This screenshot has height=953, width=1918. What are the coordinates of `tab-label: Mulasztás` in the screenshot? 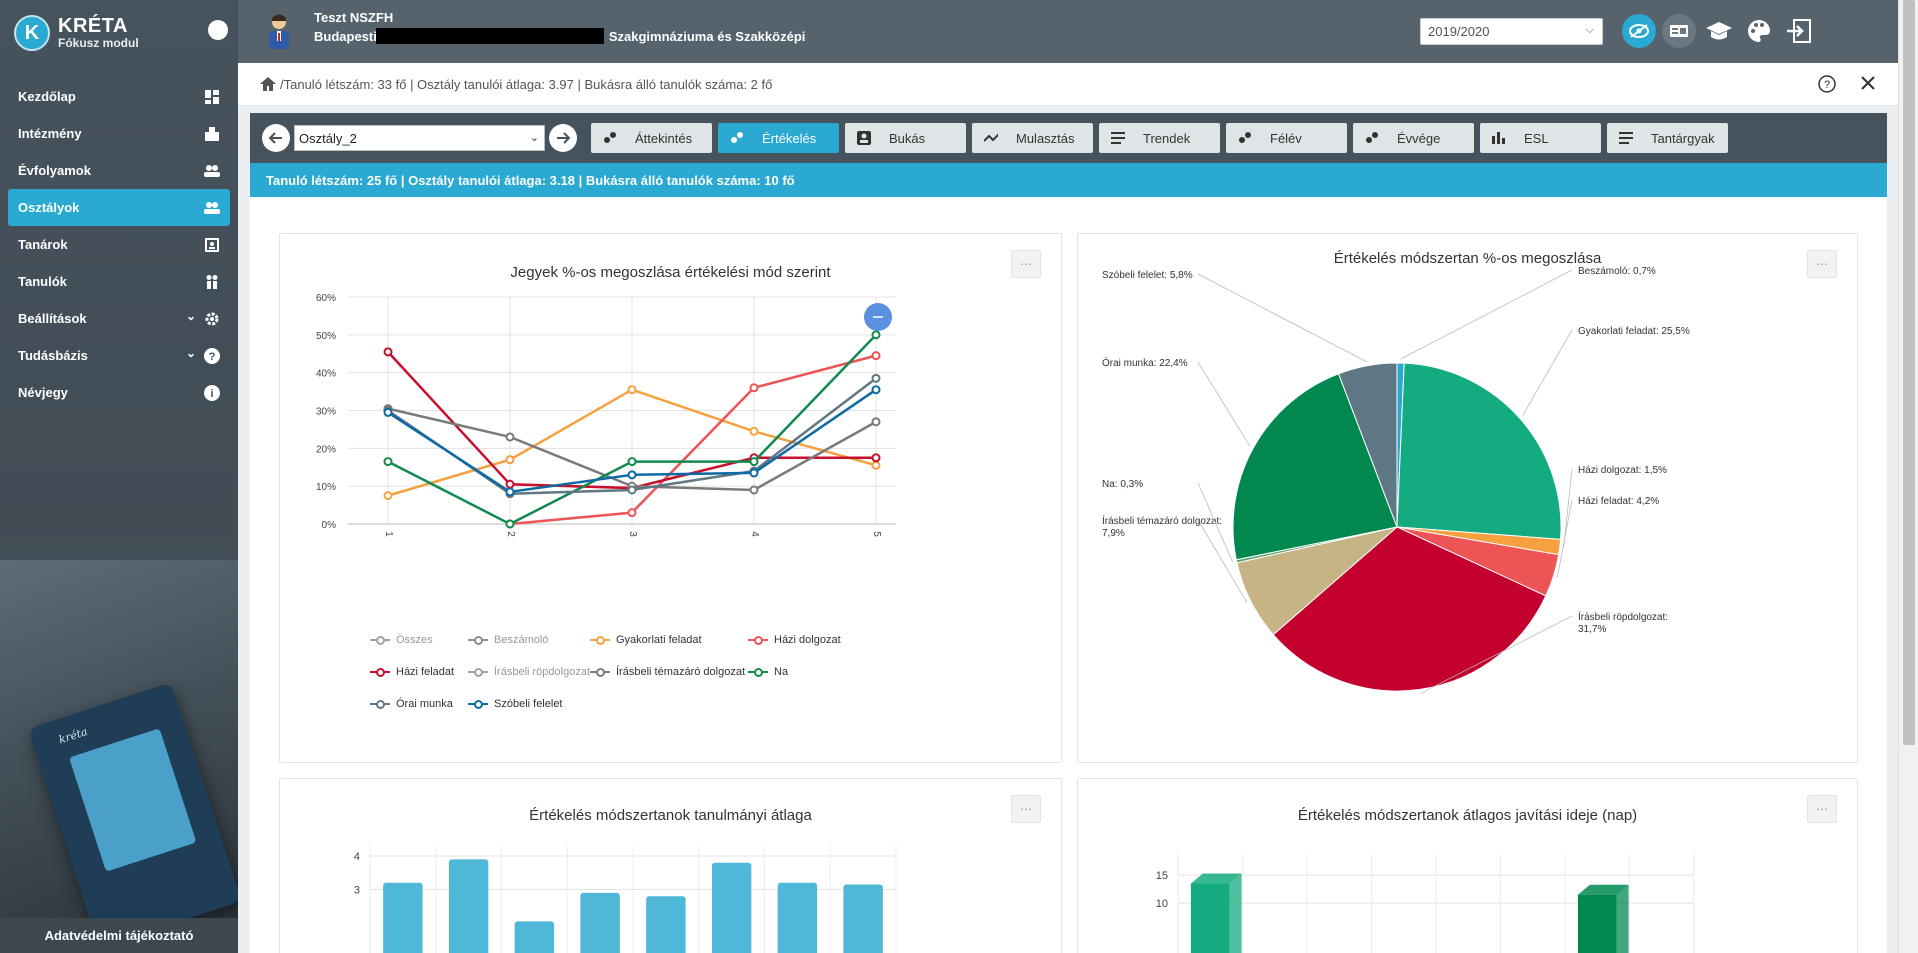 It's located at (1045, 138).